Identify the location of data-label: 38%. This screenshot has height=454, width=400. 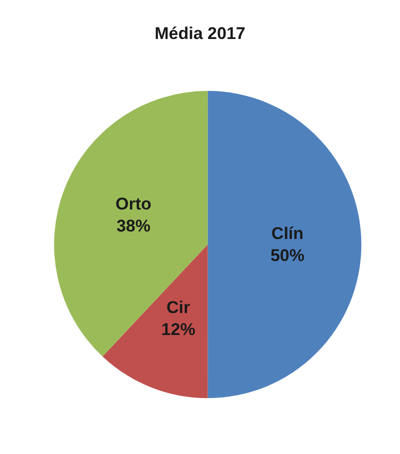
(133, 226).